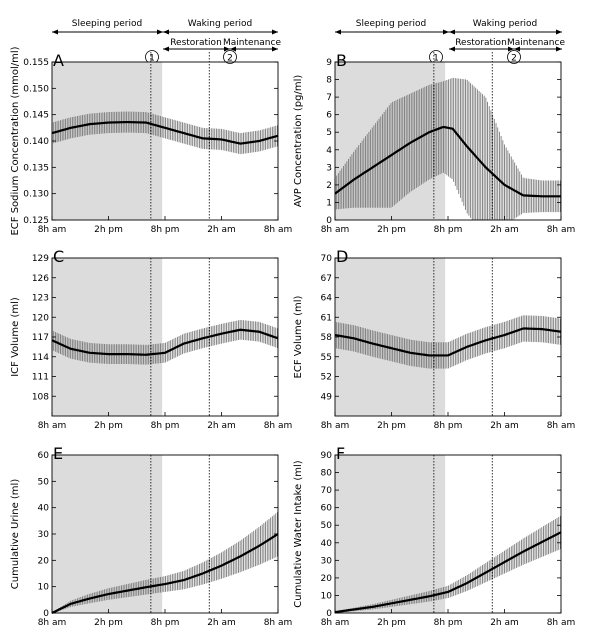 This screenshot has height=643, width=600. Describe the element at coordinates (329, 98) in the screenshot. I see `y-tick-label: 7` at that location.